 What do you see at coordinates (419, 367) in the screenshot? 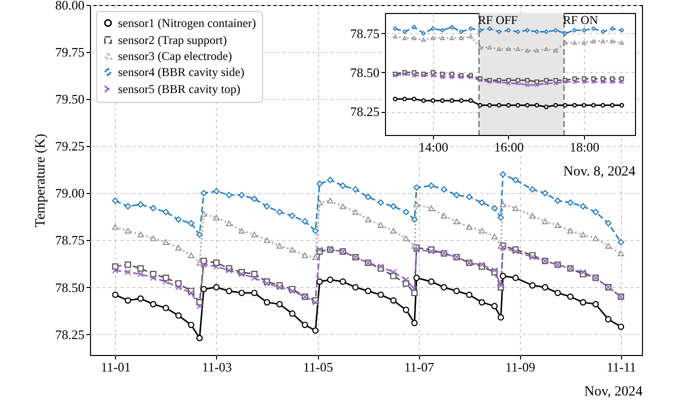
I see `x-tick-label: 11-07` at bounding box center [419, 367].